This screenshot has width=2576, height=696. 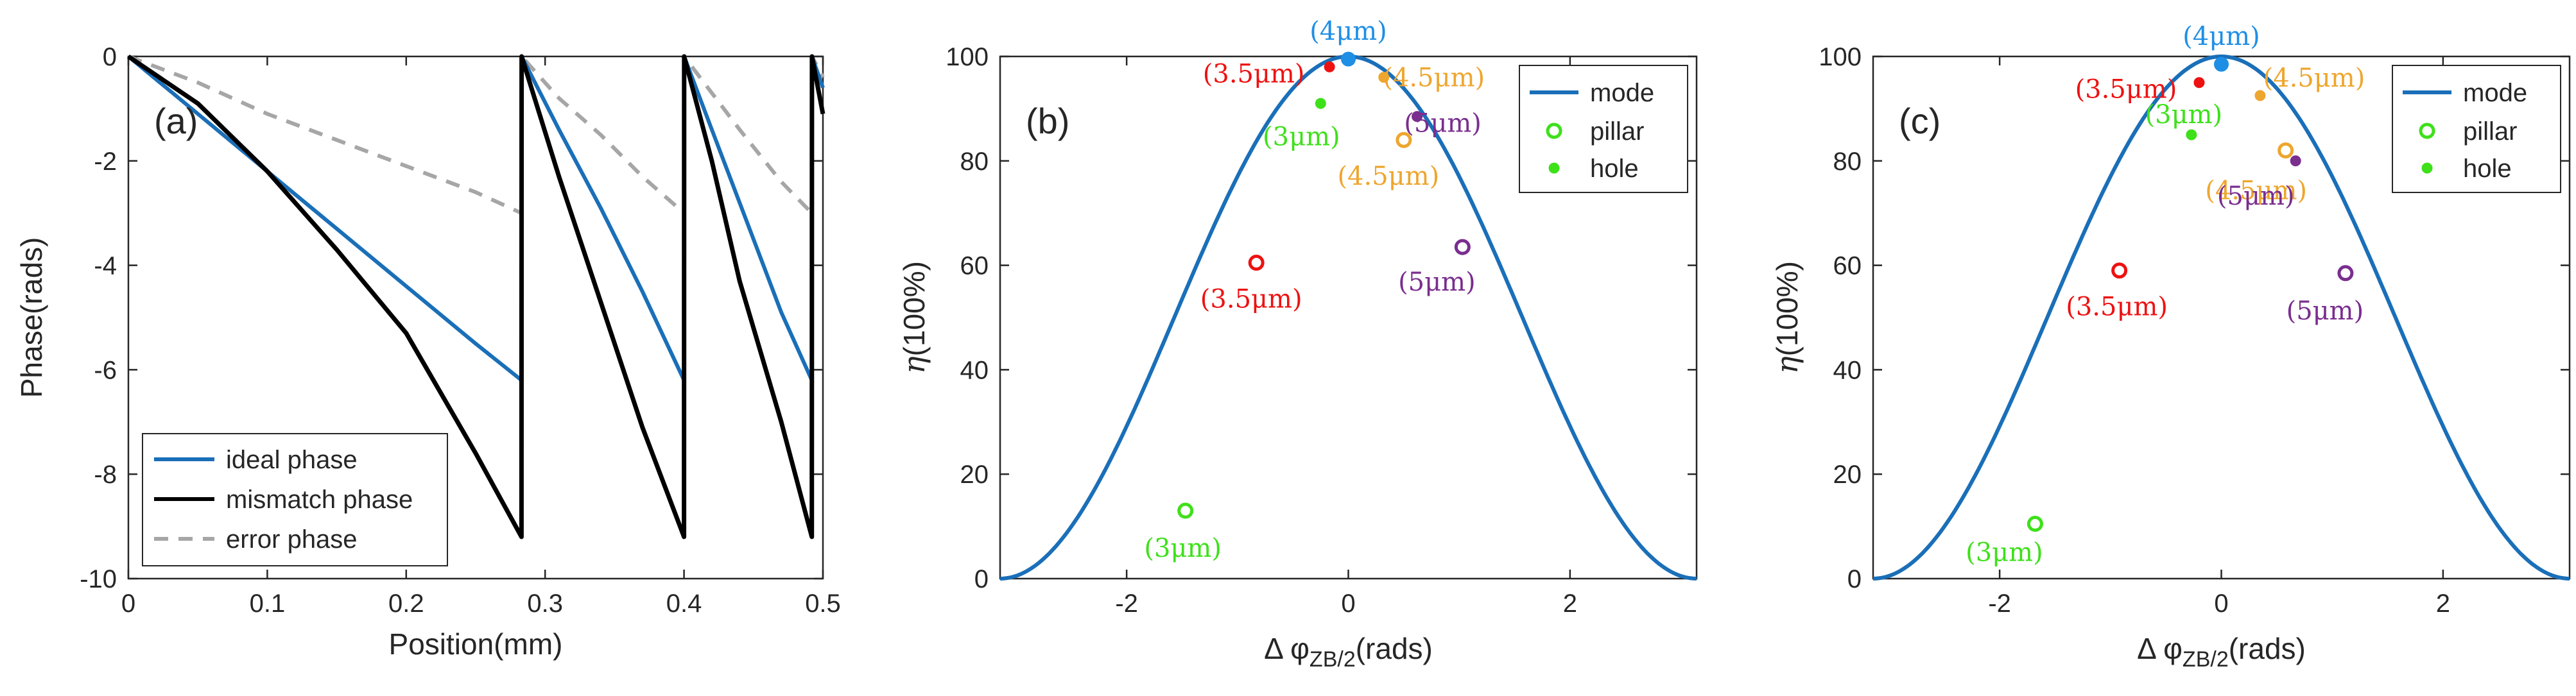 I want to click on panel-label: (a), so click(x=176, y=121).